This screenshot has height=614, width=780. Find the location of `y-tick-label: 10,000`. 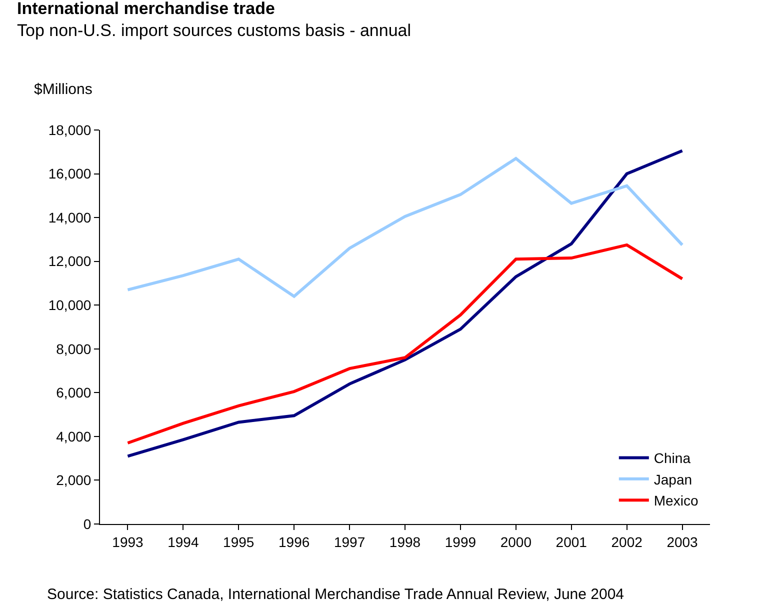

y-tick-label: 10,000 is located at coordinates (70, 305).